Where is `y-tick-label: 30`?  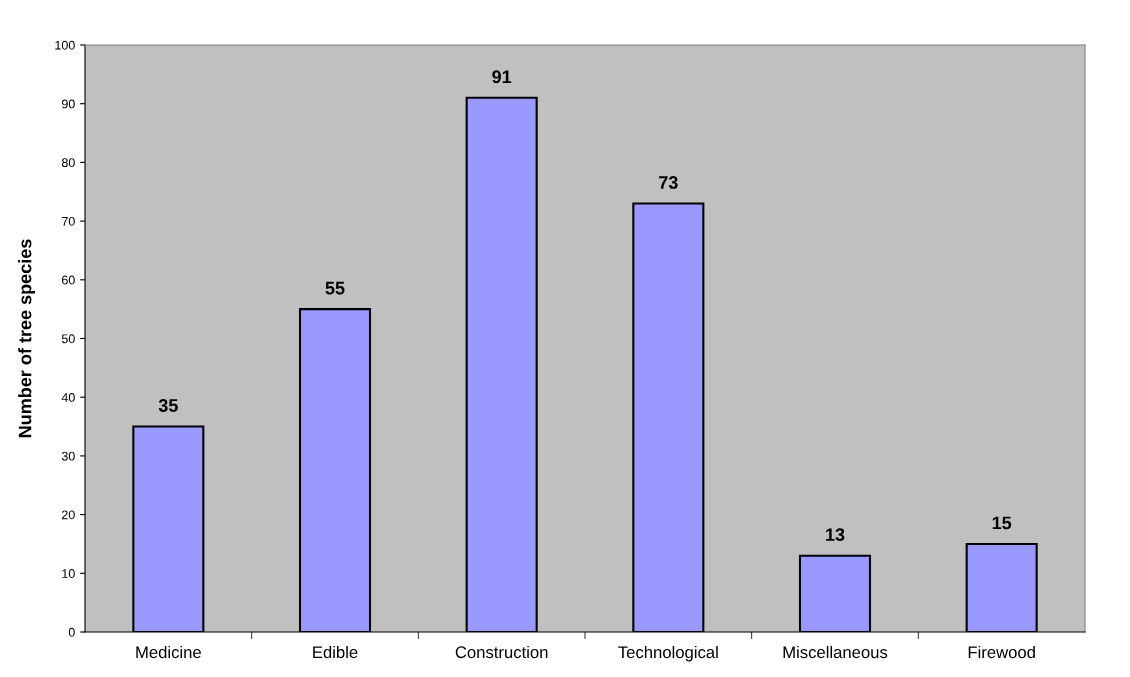
y-tick-label: 30 is located at coordinates (68, 456).